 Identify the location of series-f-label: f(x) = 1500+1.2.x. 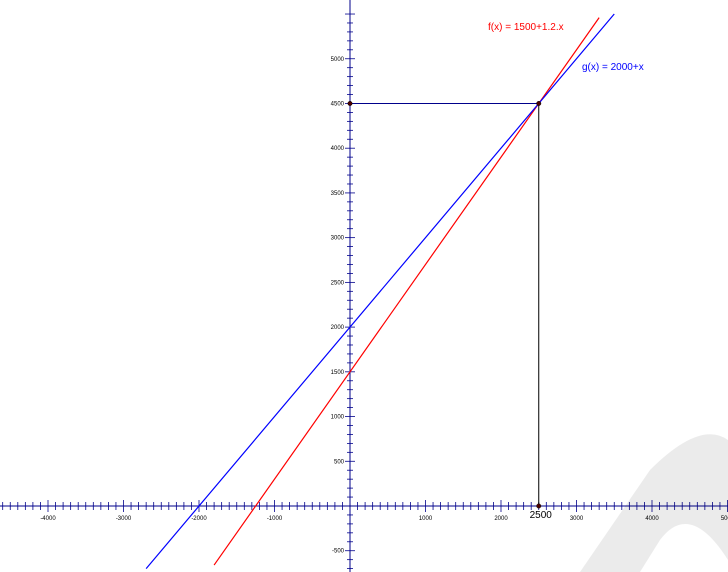
(526, 27).